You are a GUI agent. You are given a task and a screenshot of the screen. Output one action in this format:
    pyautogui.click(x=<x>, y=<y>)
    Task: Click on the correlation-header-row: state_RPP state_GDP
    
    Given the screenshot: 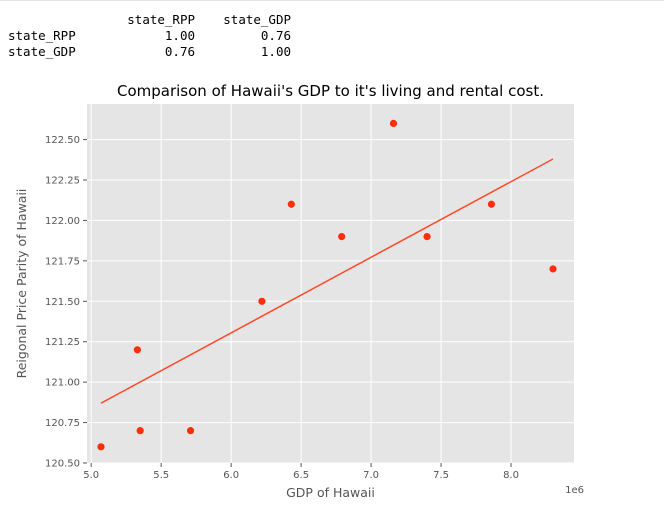 What is the action you would take?
    pyautogui.click(x=149, y=20)
    